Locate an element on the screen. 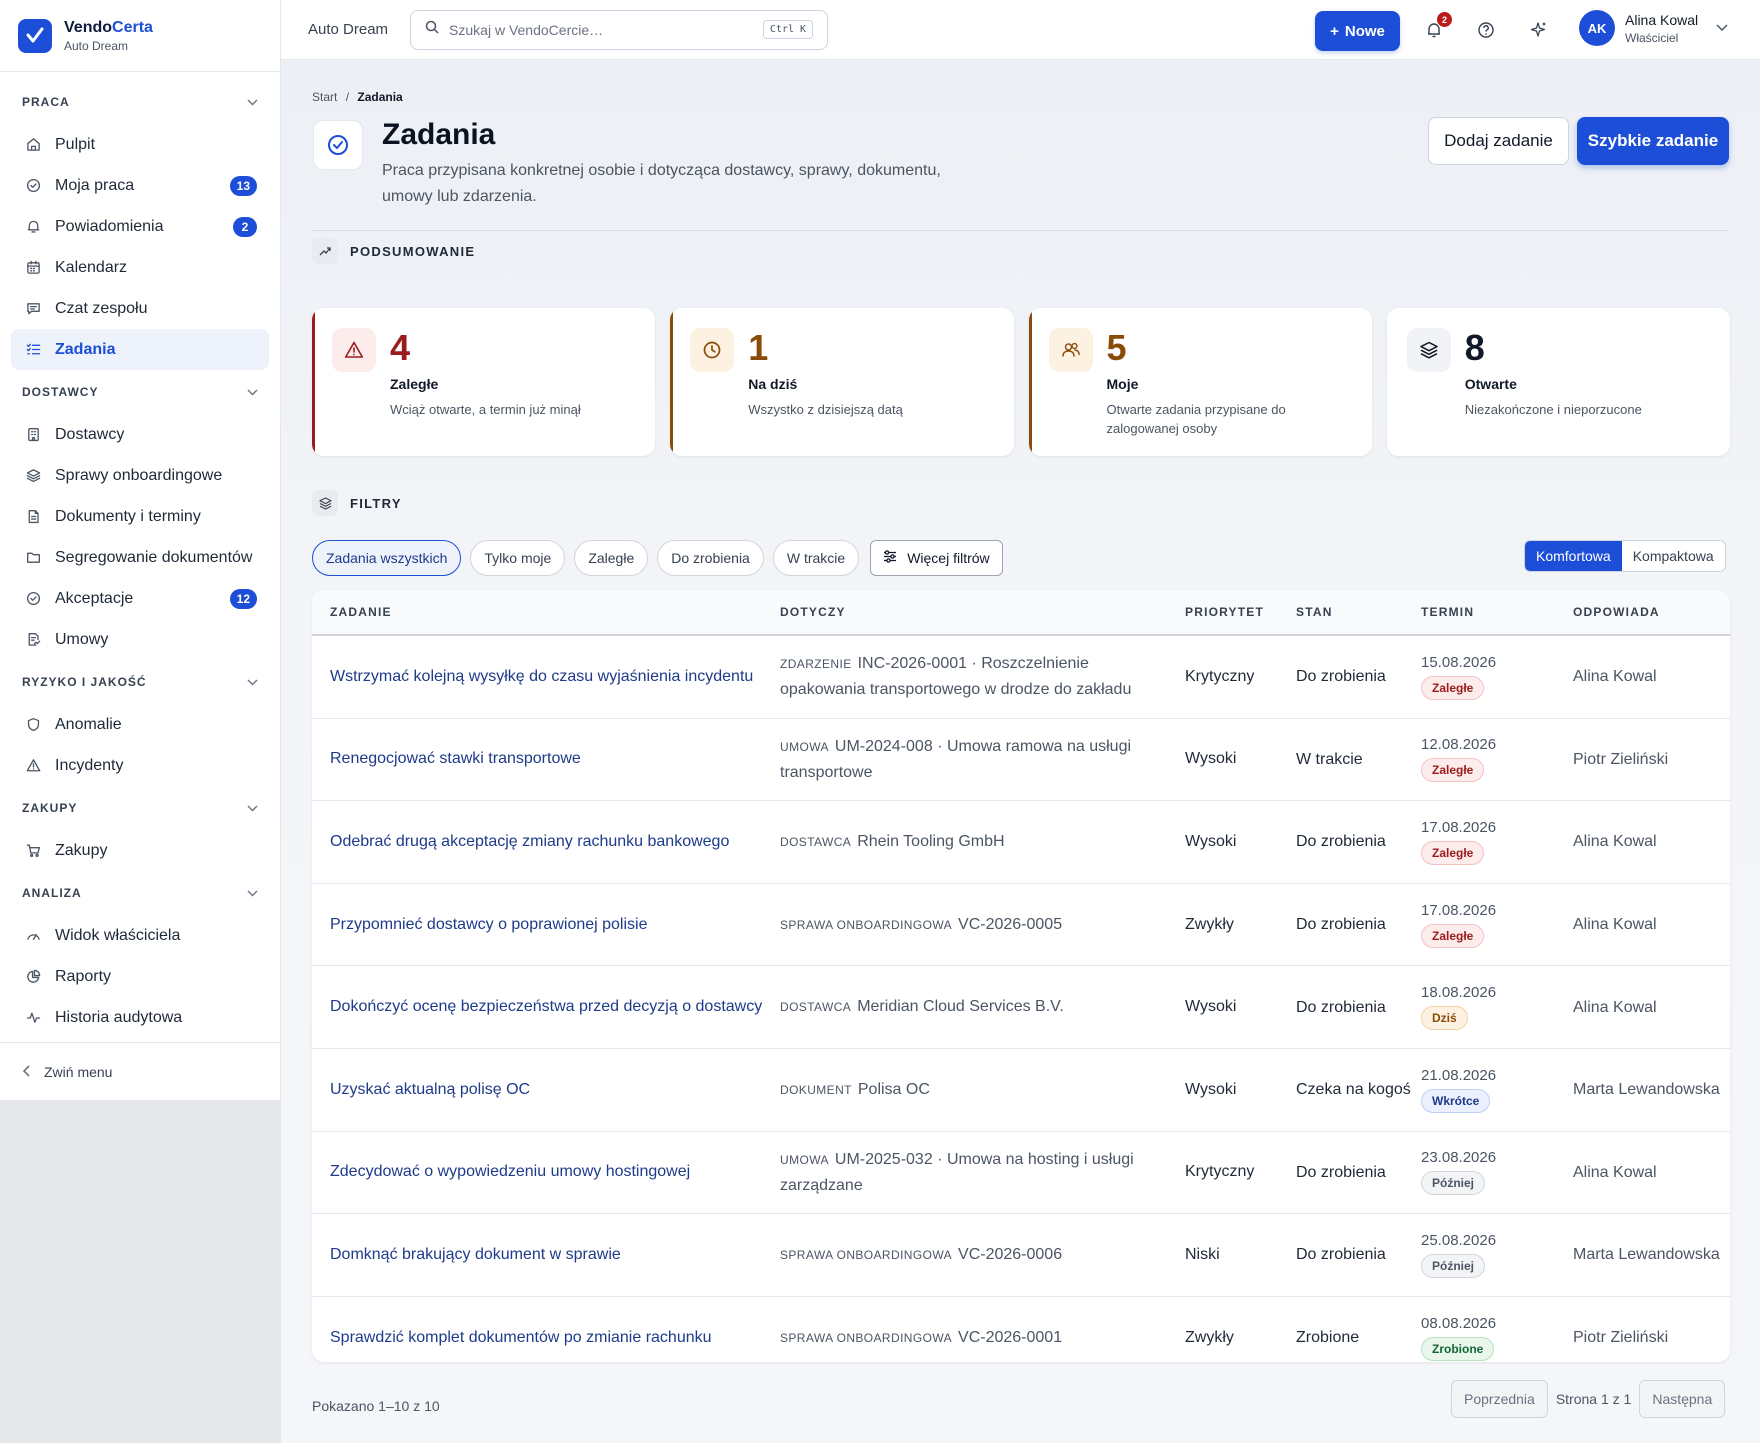 The height and width of the screenshot is (1443, 1760). sidebar-item-zadania: Zadania is located at coordinates (140, 349).